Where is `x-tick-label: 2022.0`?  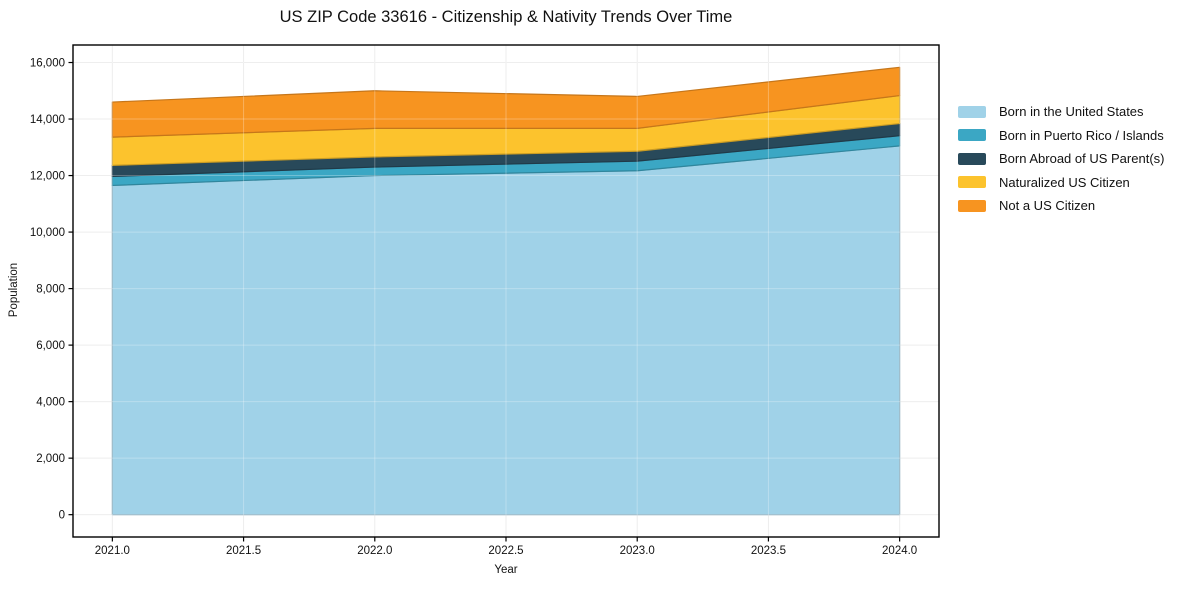 x-tick-label: 2022.0 is located at coordinates (374, 551).